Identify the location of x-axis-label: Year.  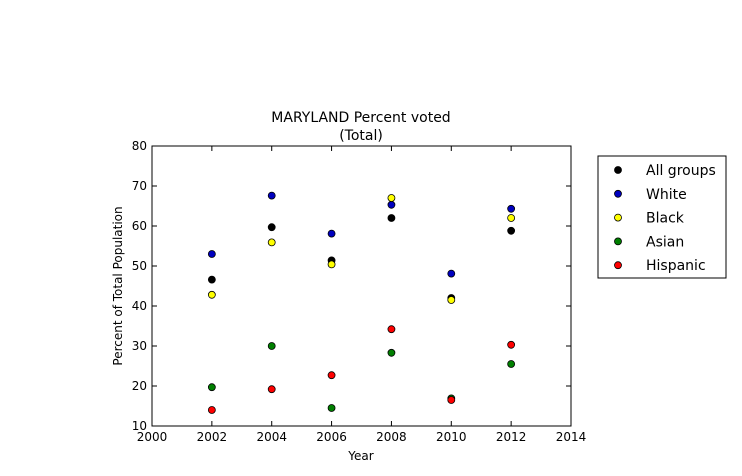
(360, 456).